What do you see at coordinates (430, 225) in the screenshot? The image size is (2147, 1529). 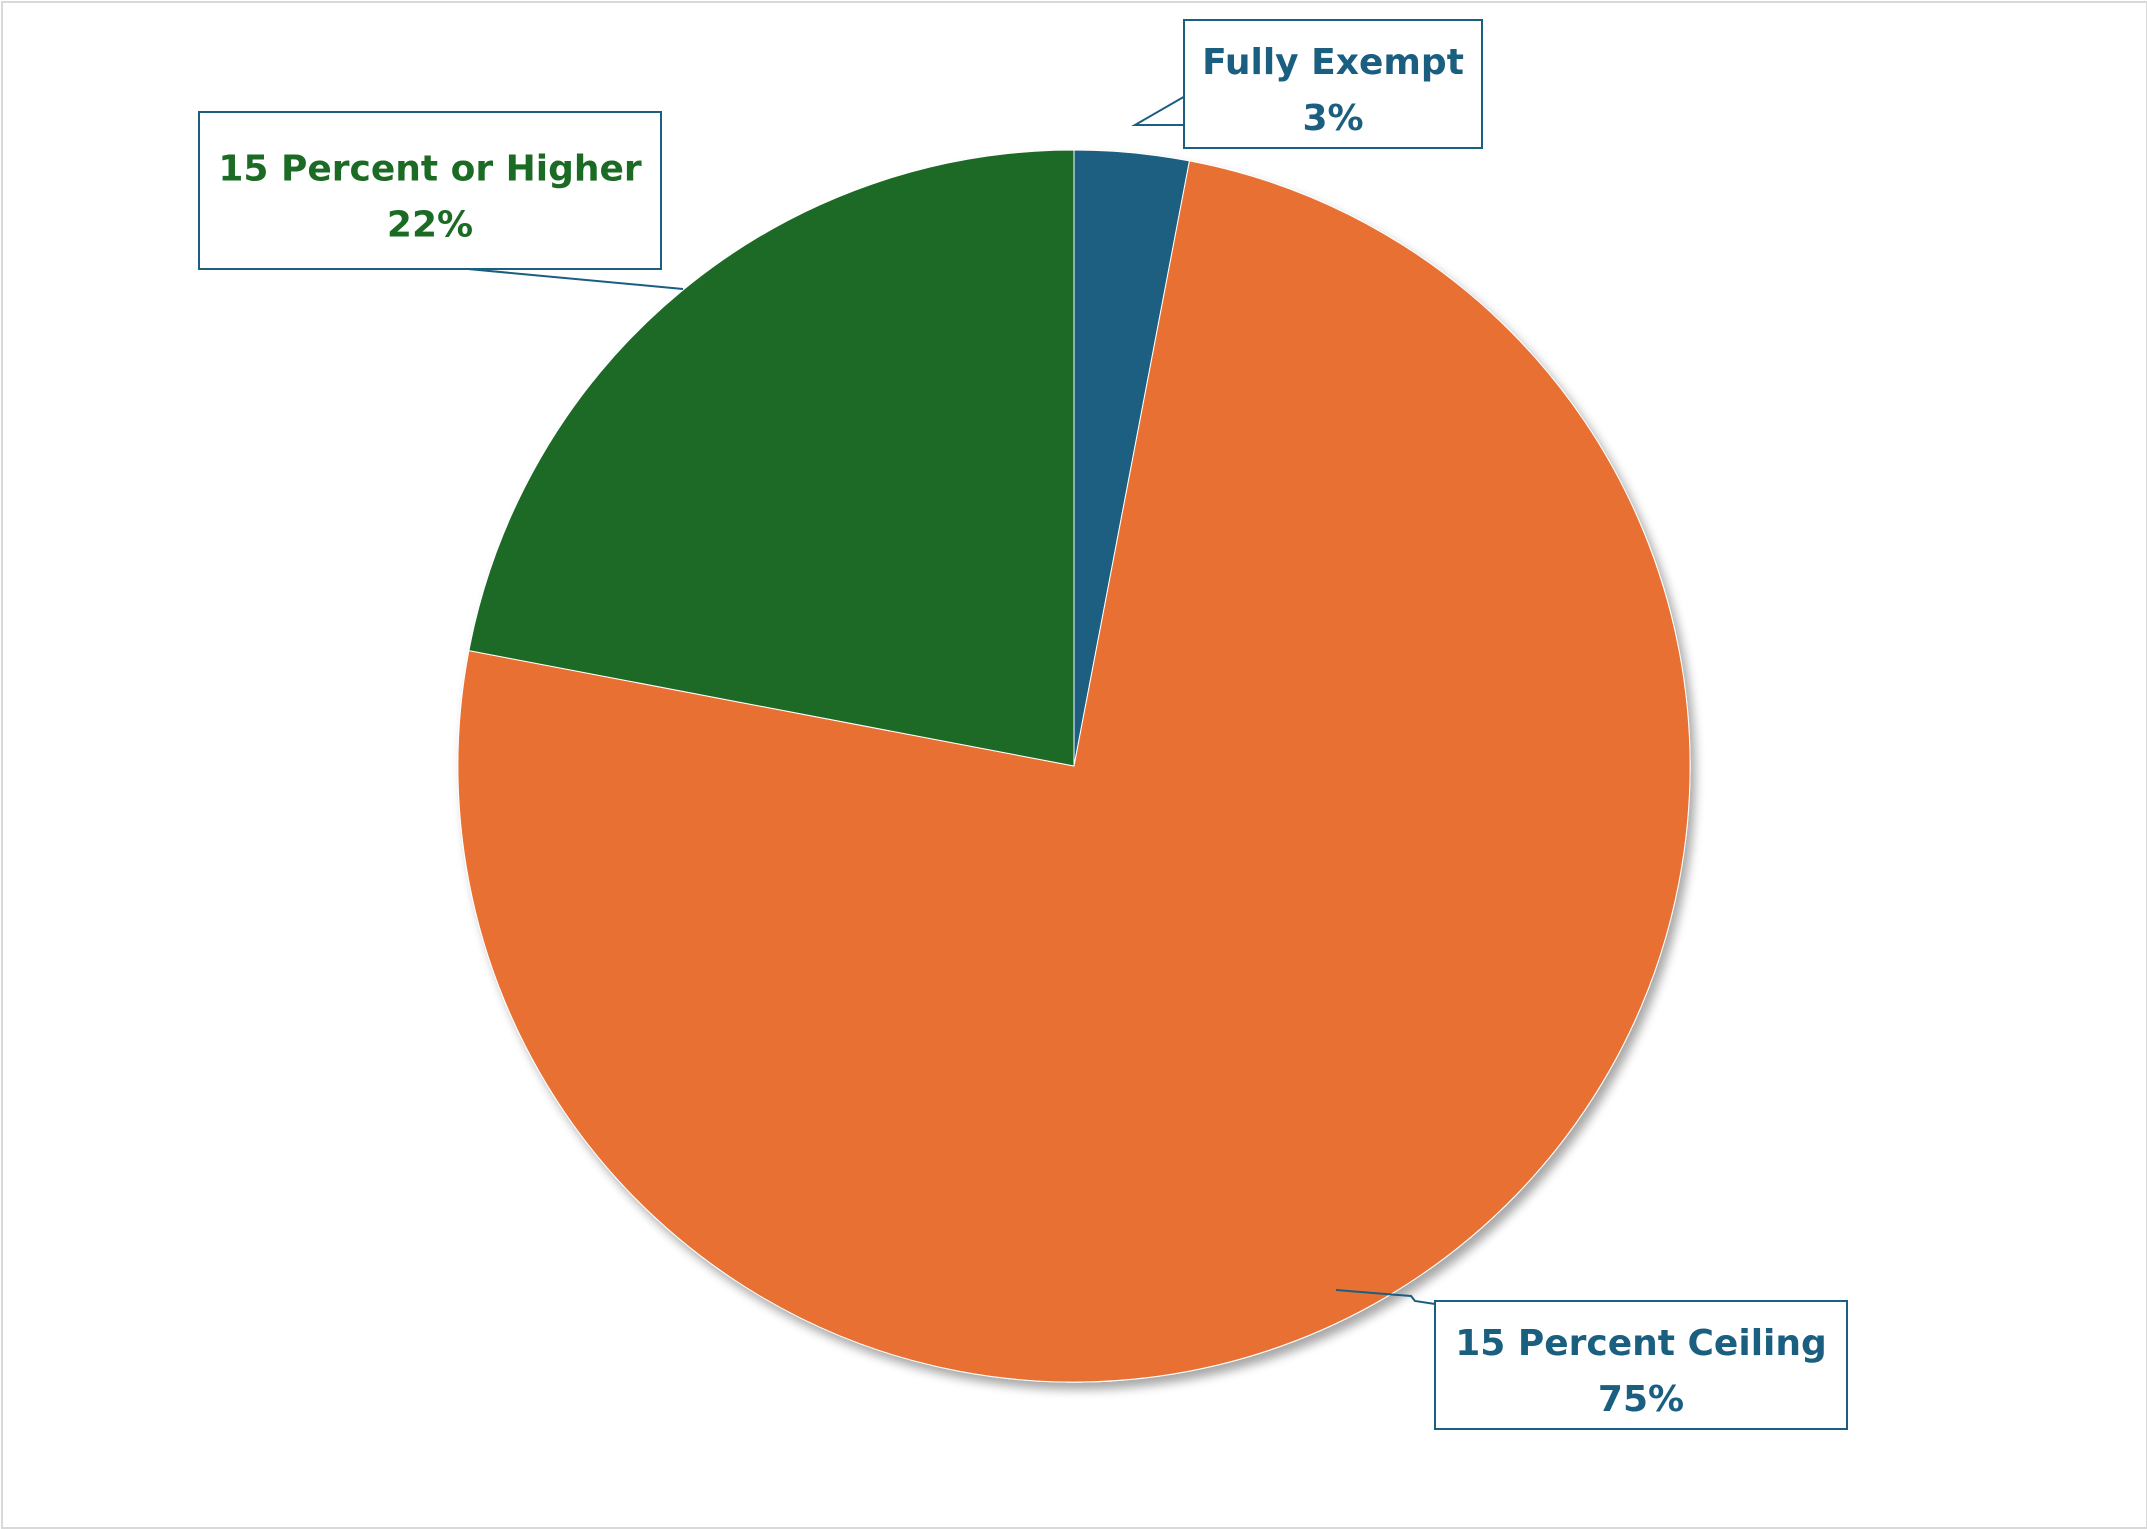 I see `data-label-value: 22%` at bounding box center [430, 225].